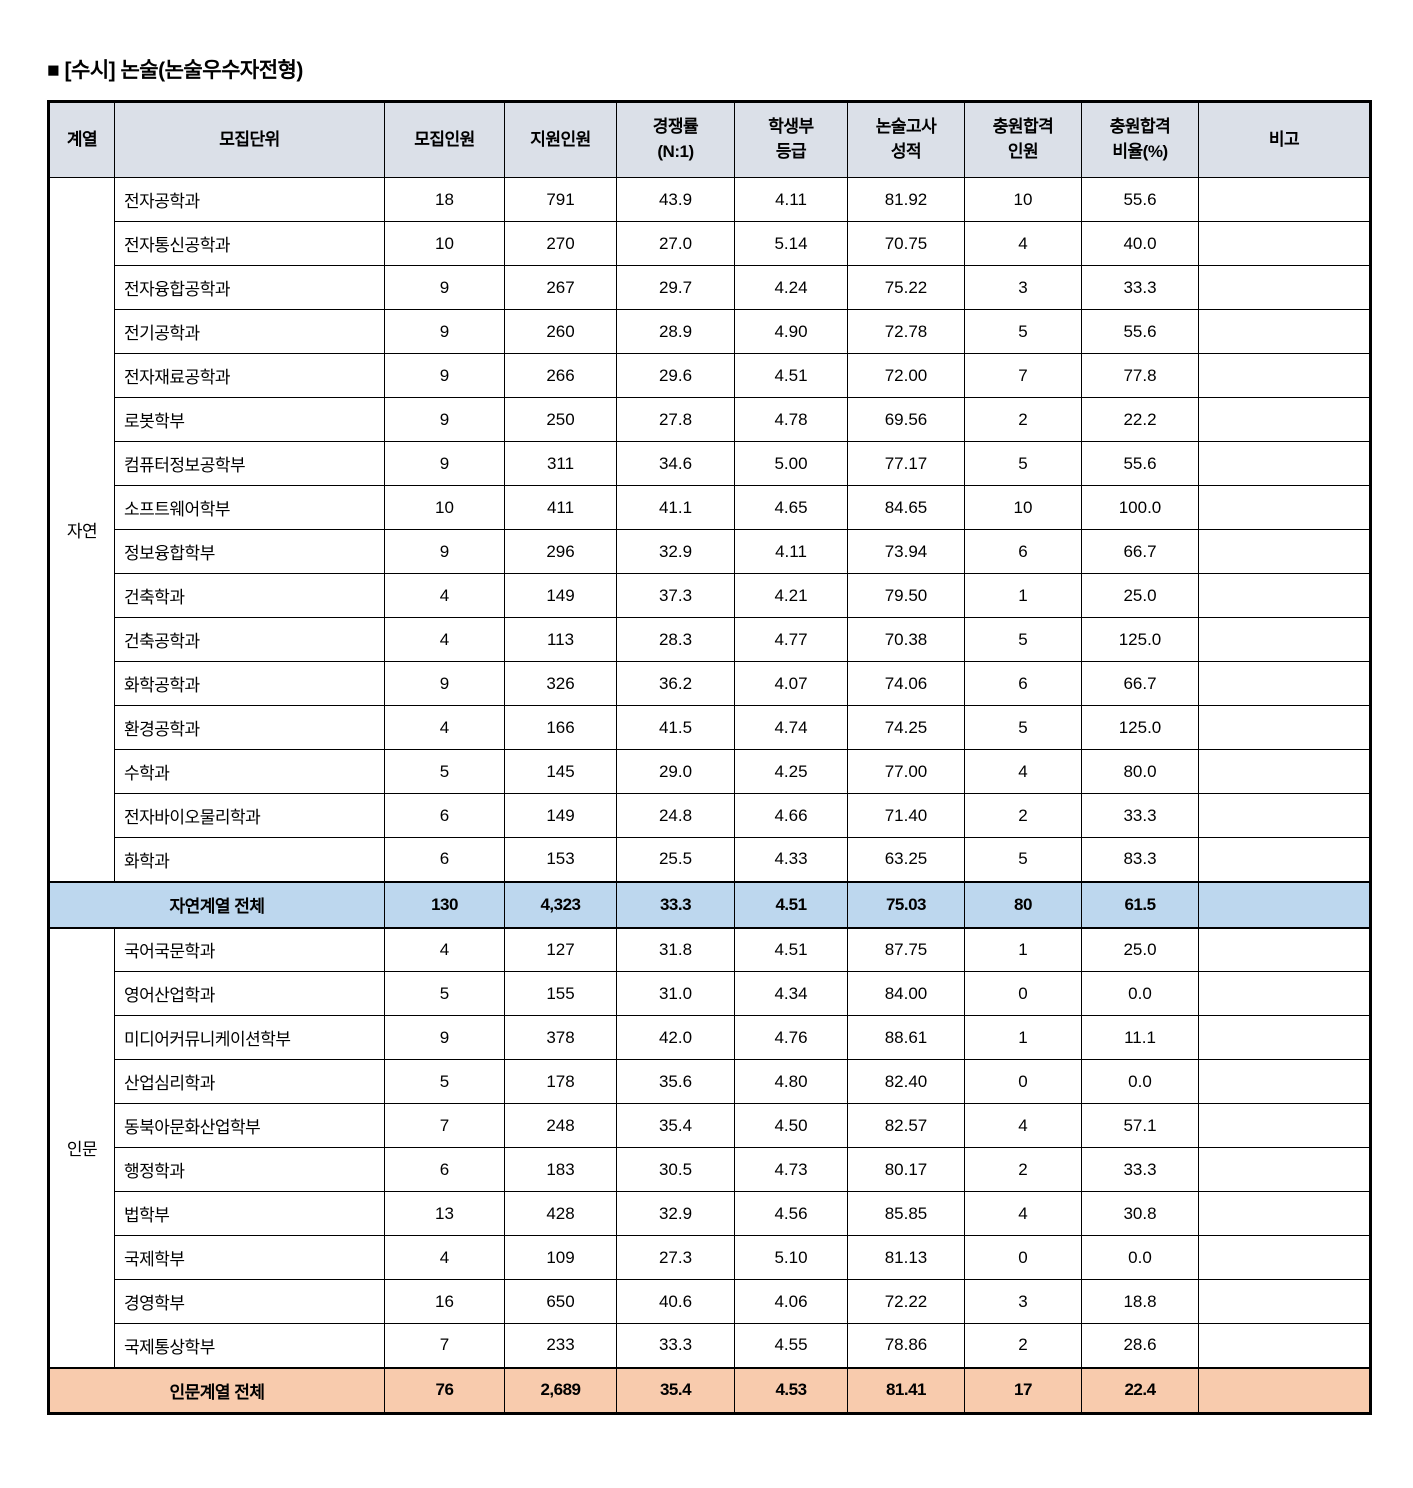 The image size is (1413, 1488). What do you see at coordinates (791, 1257) in the screenshot?
I see `value-cell: 5.10` at bounding box center [791, 1257].